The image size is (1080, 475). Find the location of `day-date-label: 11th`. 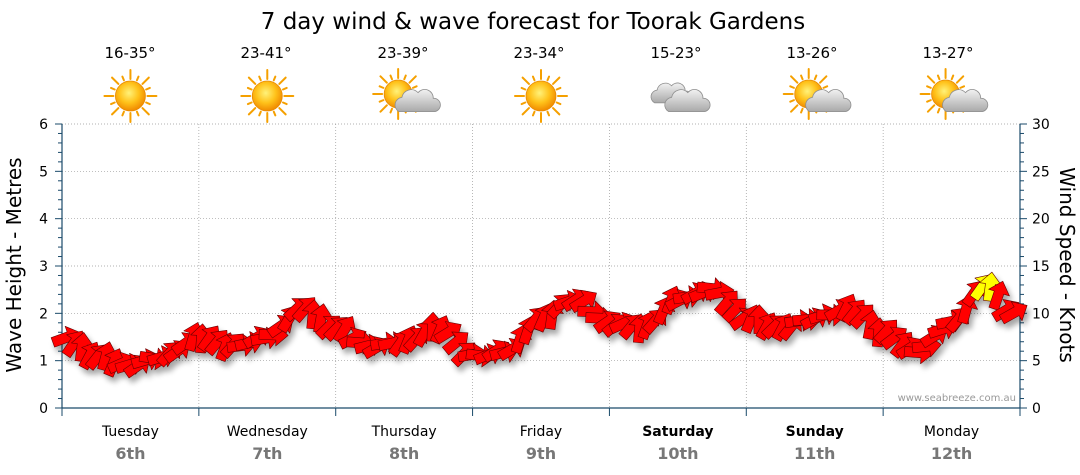

day-date-label: 11th is located at coordinates (814, 453).